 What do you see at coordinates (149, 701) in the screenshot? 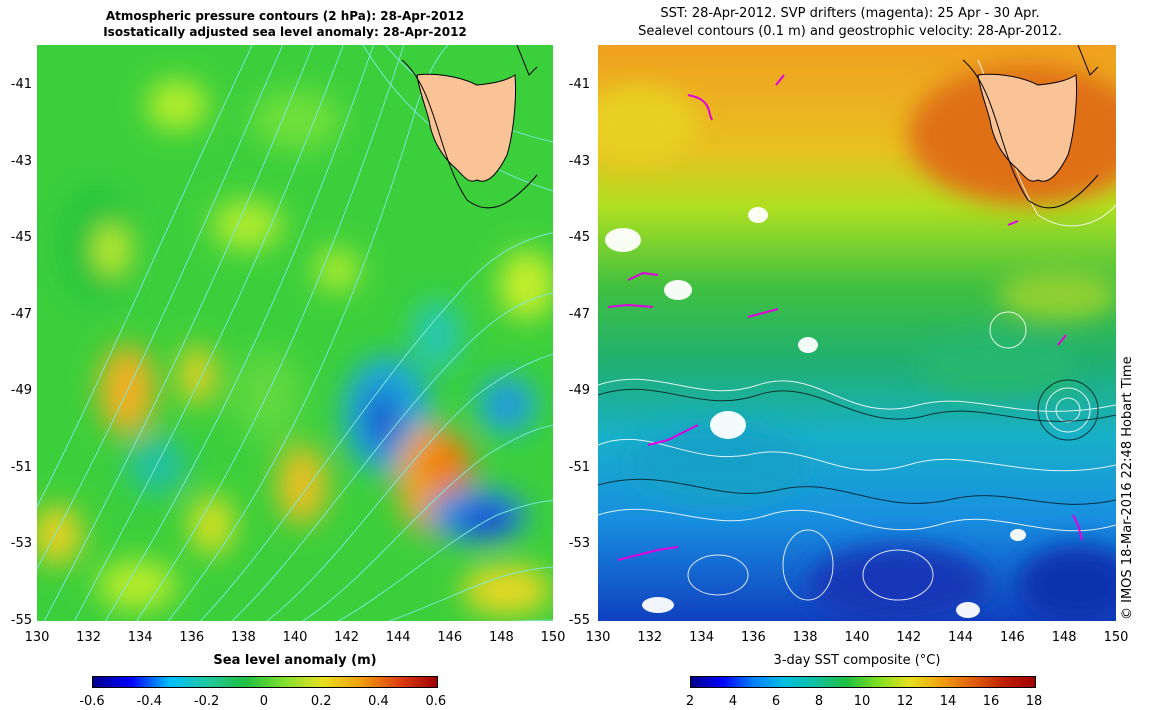
I see `colorbar-tick-label: -0.4` at bounding box center [149, 701].